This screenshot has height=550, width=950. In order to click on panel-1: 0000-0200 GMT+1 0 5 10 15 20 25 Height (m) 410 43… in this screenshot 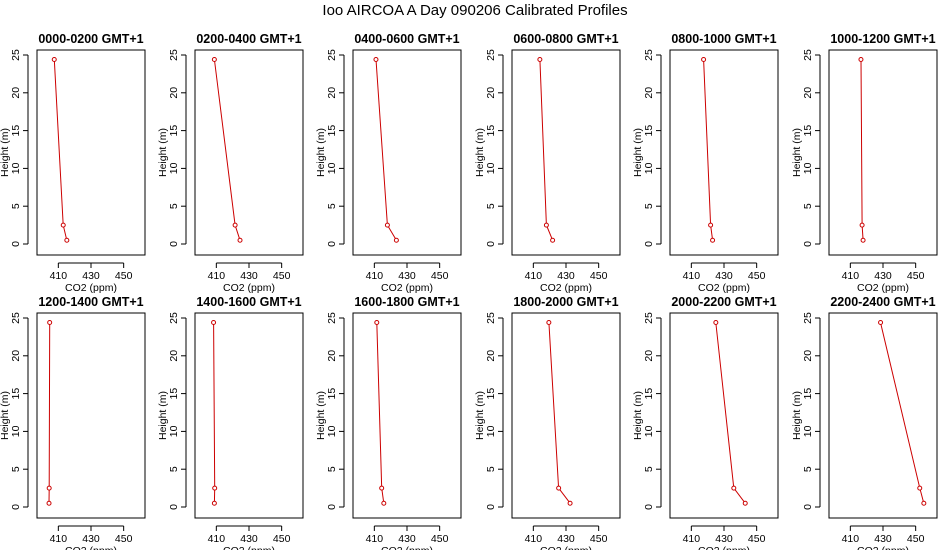, I will do `click(73, 163)`.